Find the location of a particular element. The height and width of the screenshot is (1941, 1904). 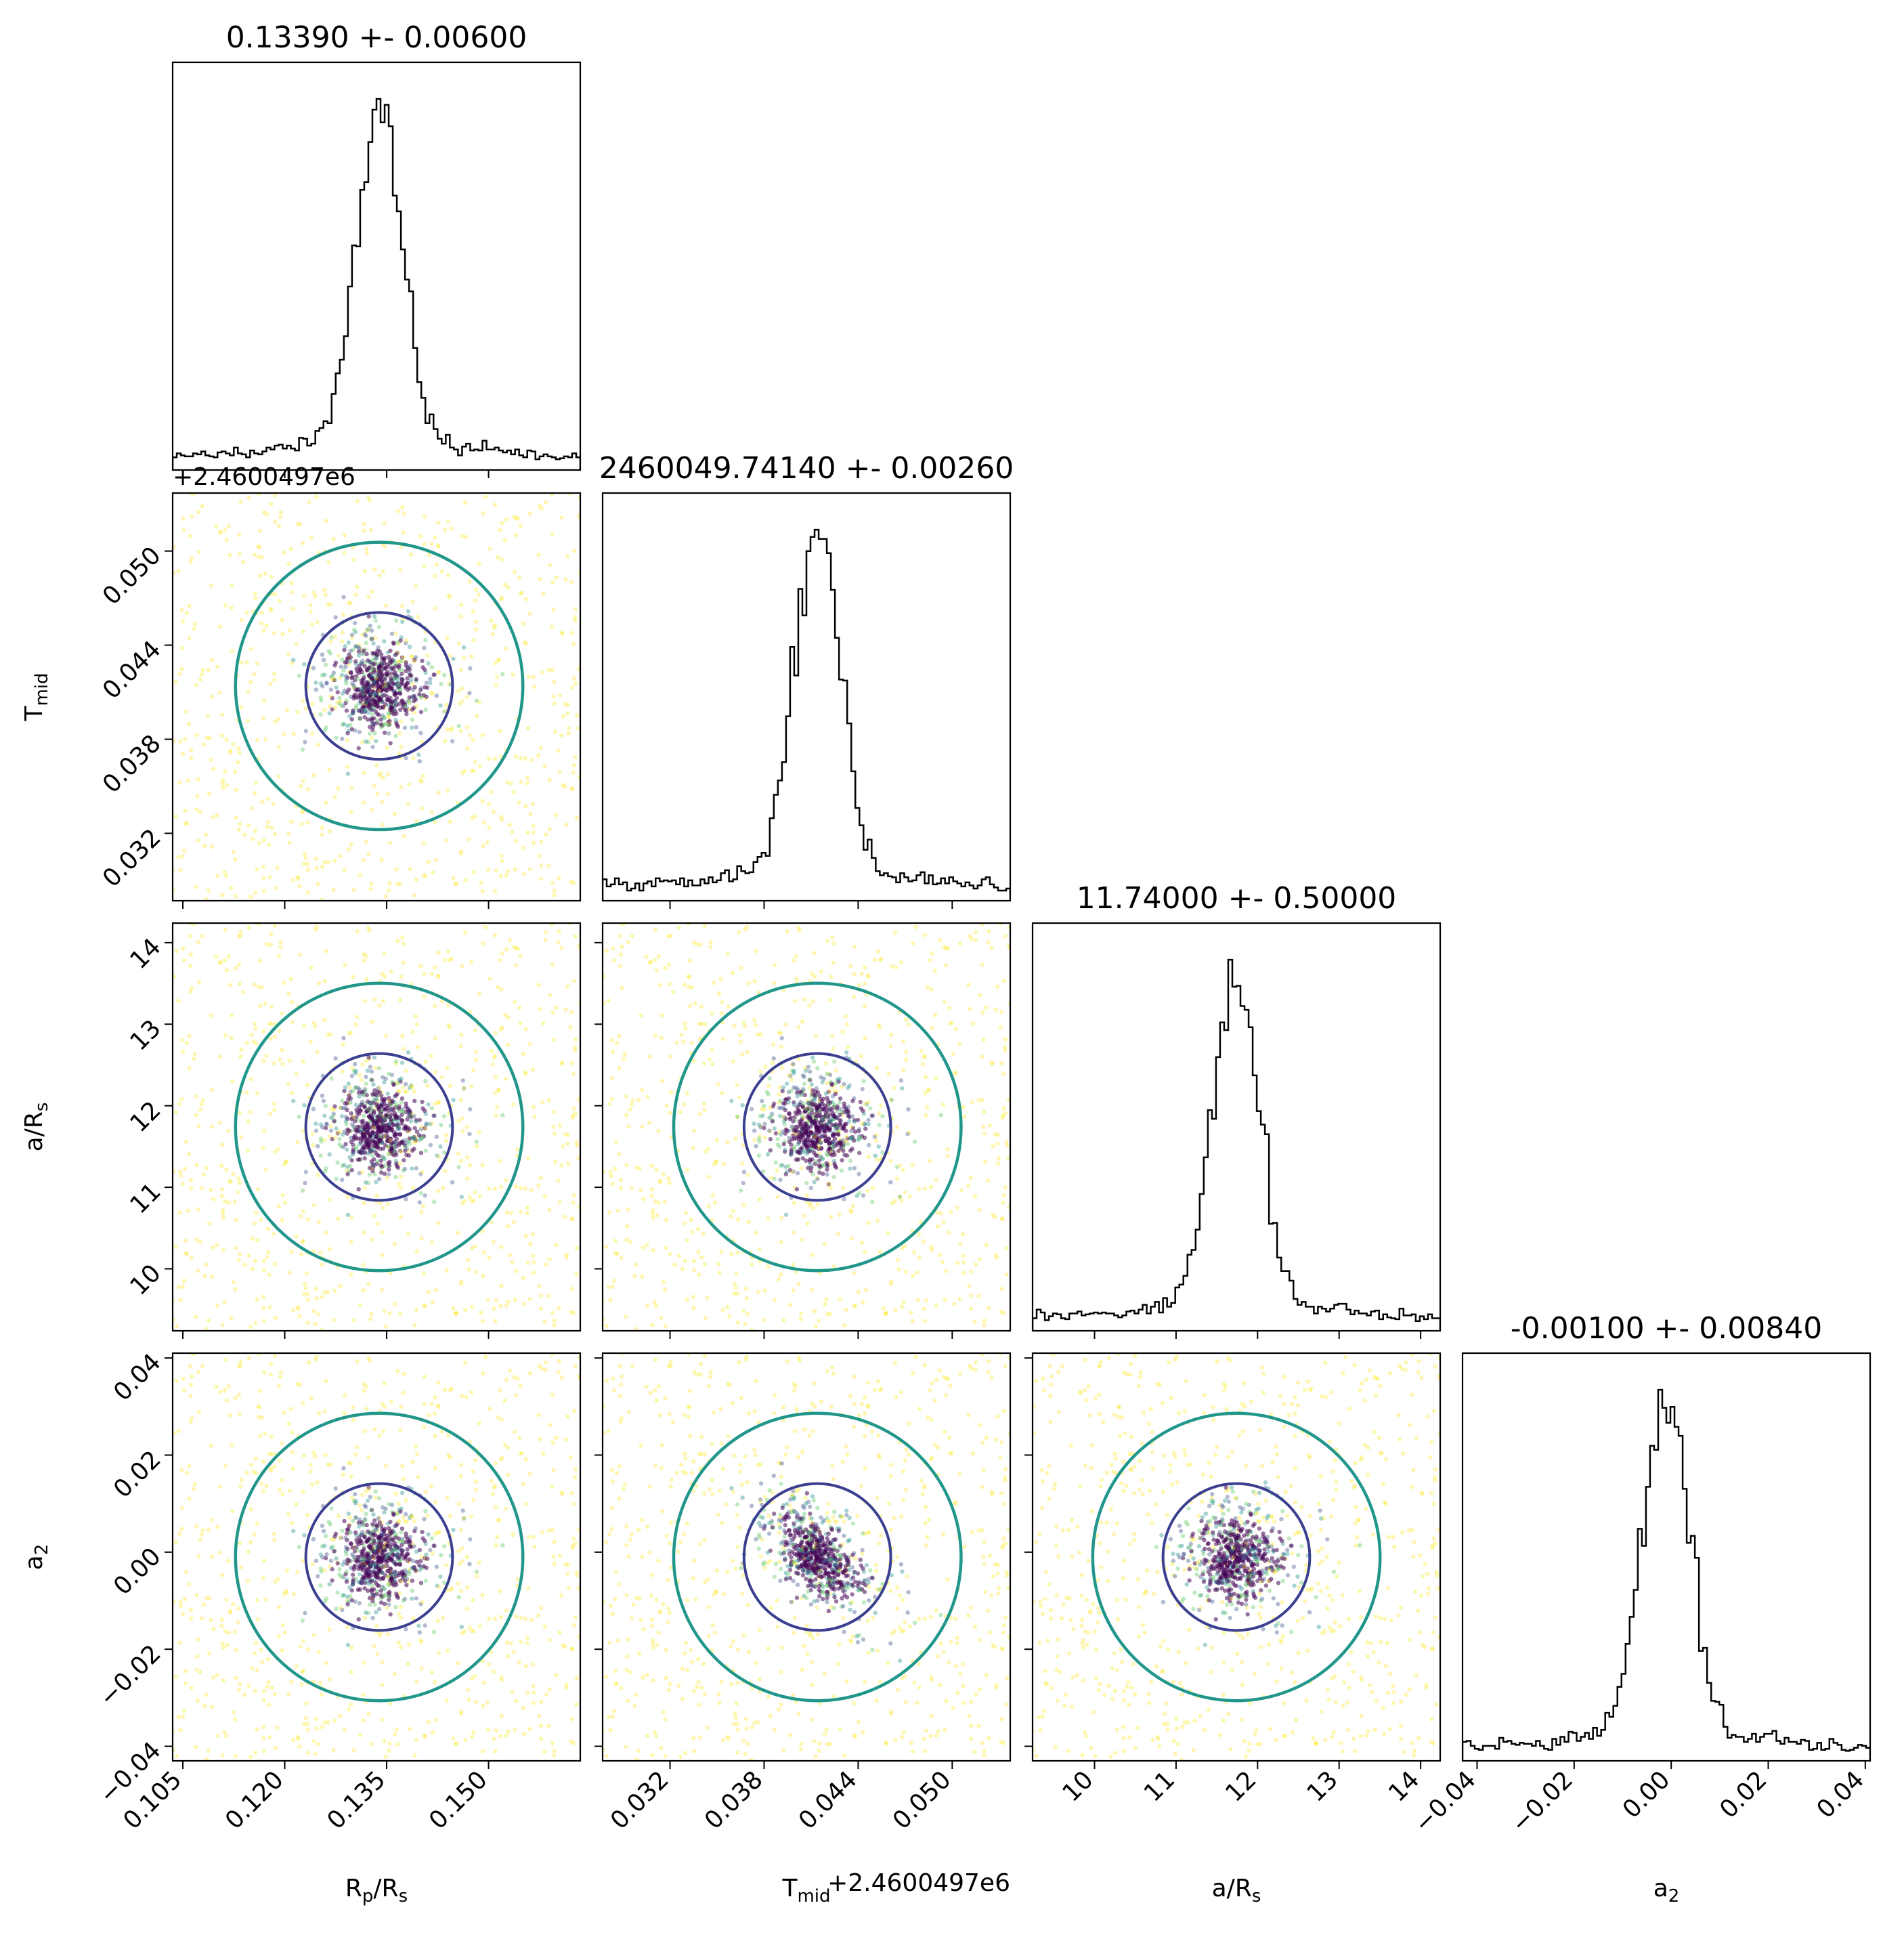

contour-outer is located at coordinates (818, 1127).